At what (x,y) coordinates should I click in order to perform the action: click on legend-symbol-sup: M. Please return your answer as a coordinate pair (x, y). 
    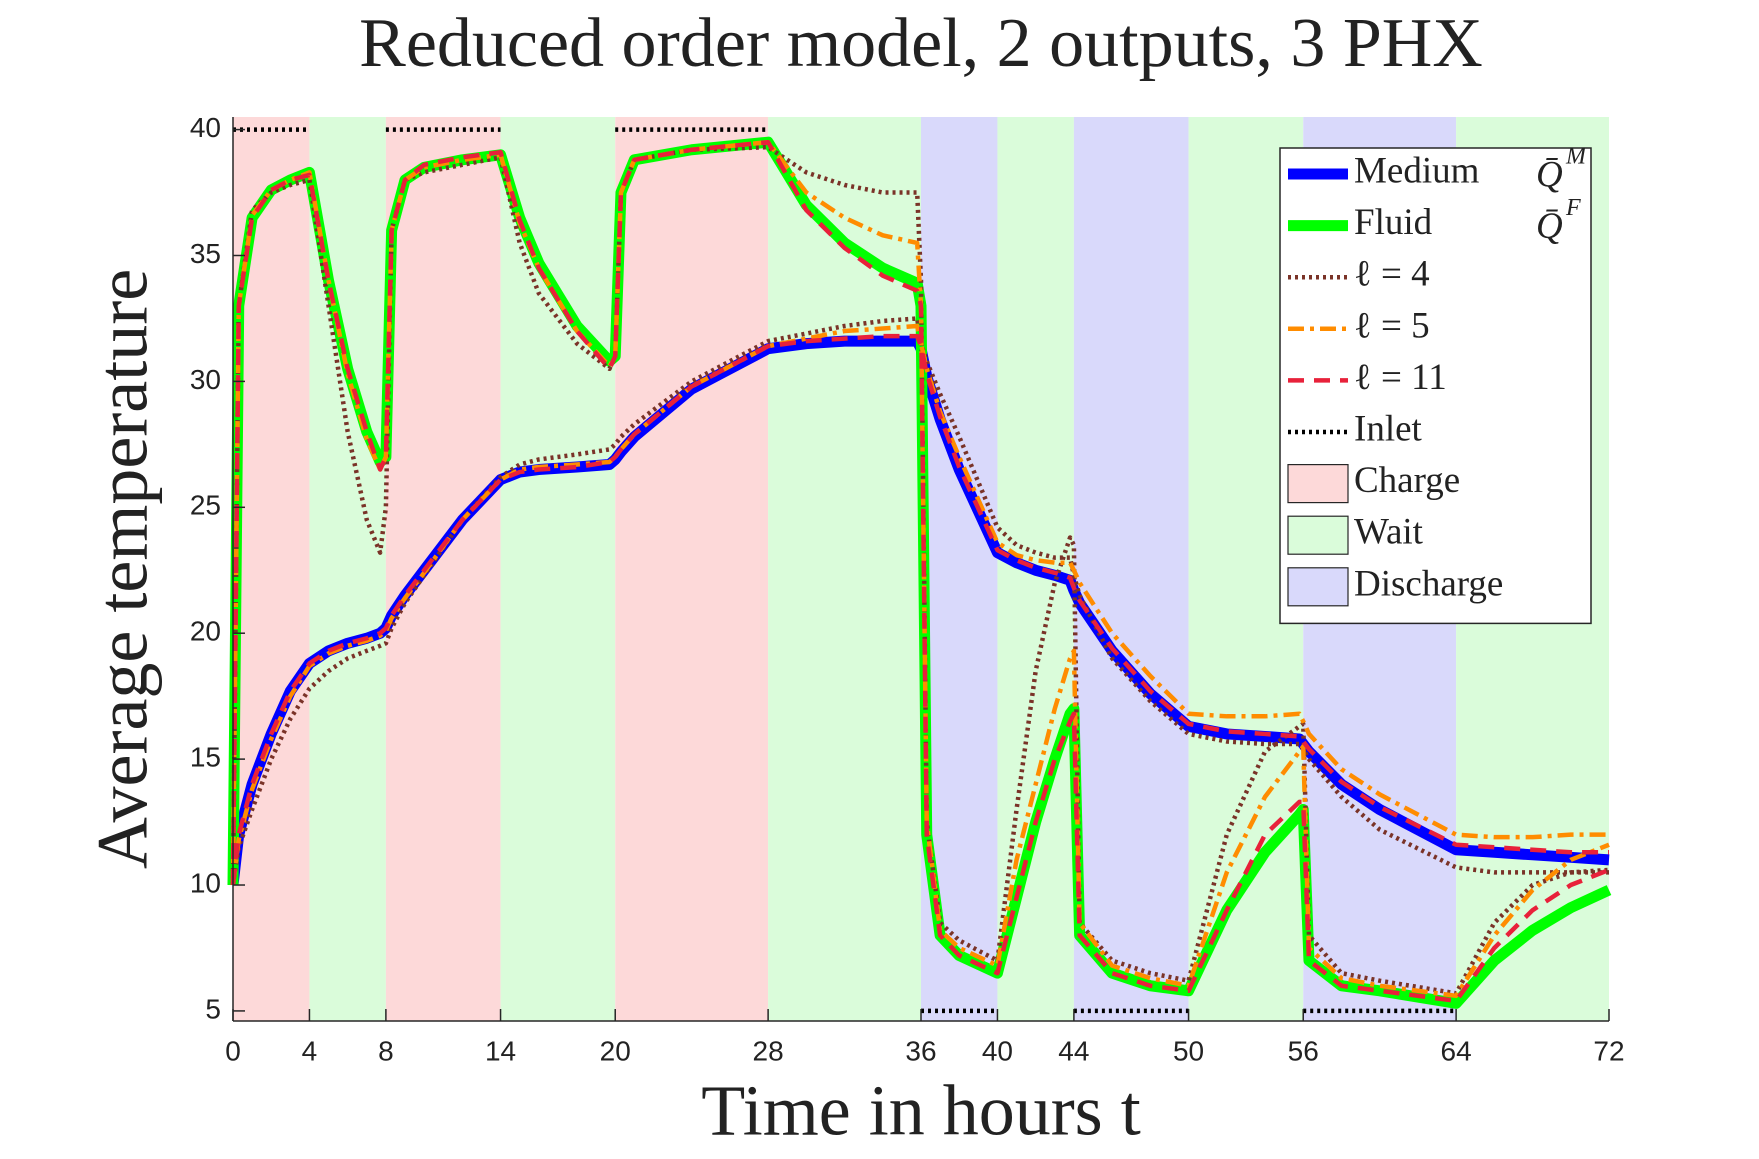
    Looking at the image, I should click on (1576, 157).